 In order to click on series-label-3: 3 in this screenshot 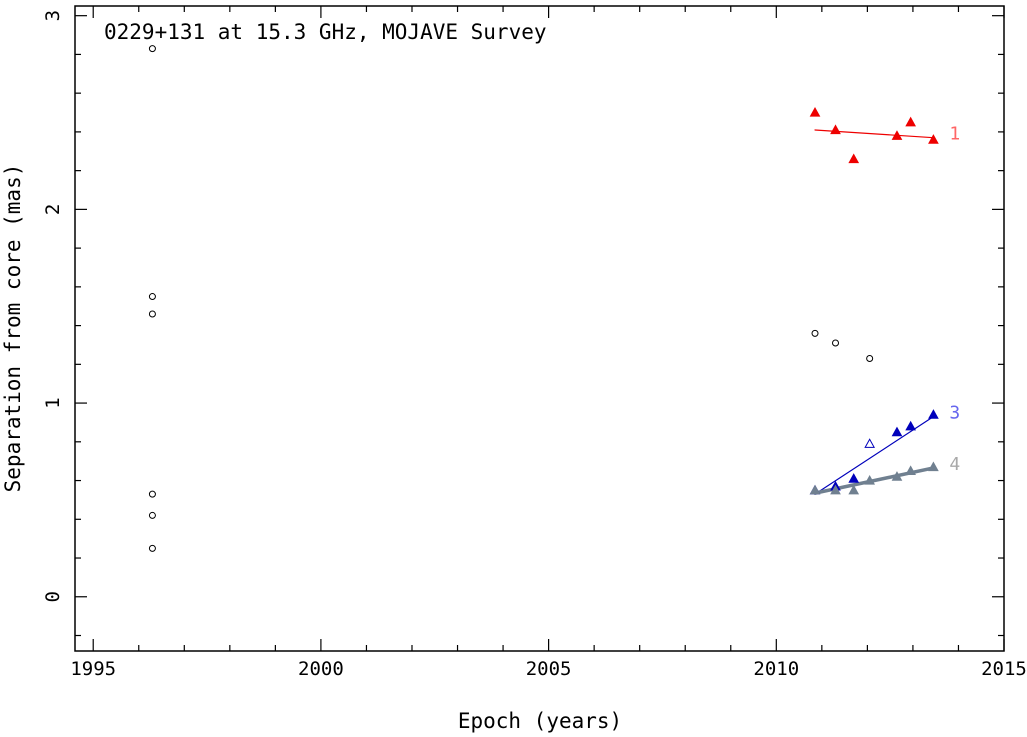, I will do `click(954, 413)`.